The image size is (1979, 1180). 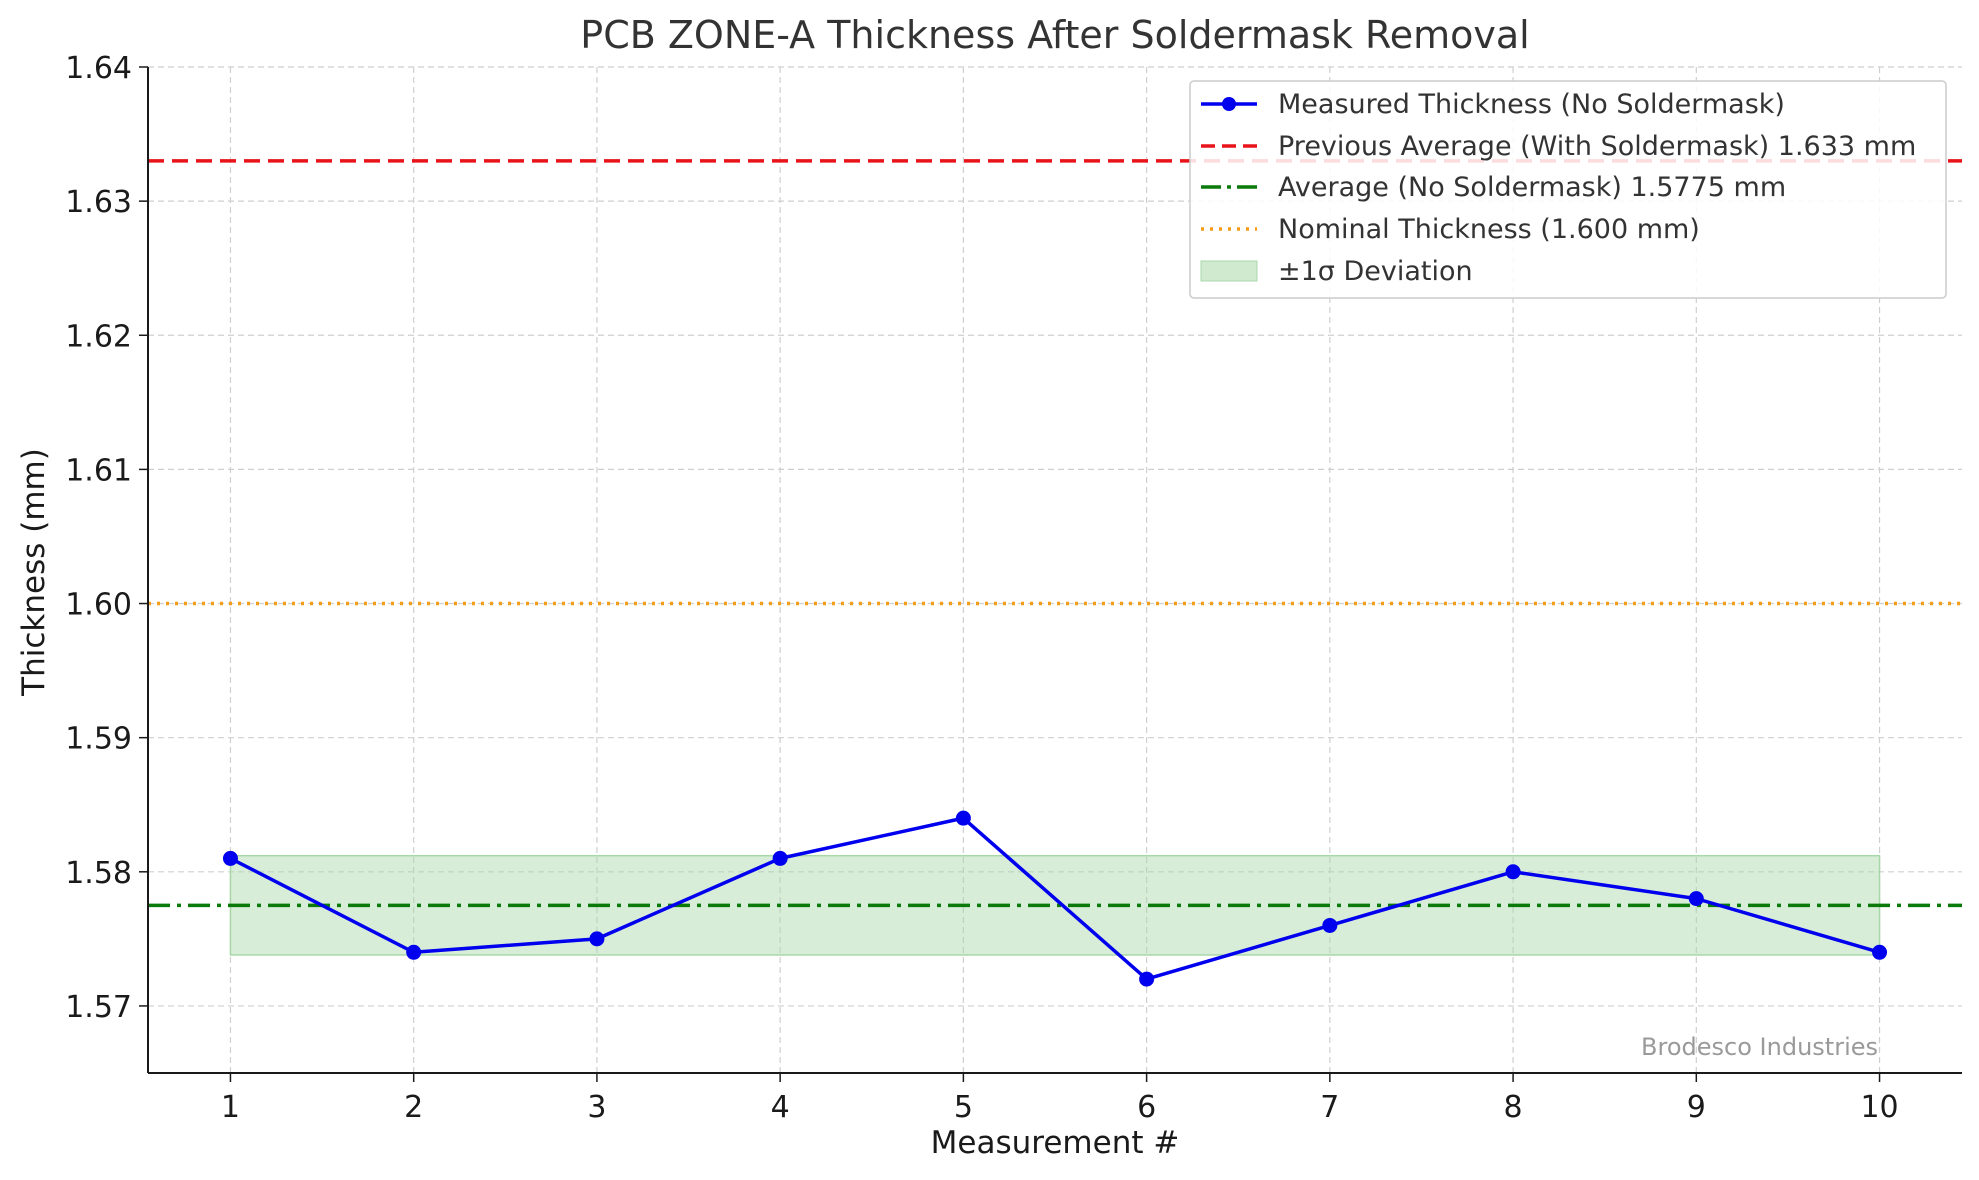 I want to click on y-tick-label: 1.57, so click(x=98, y=1007).